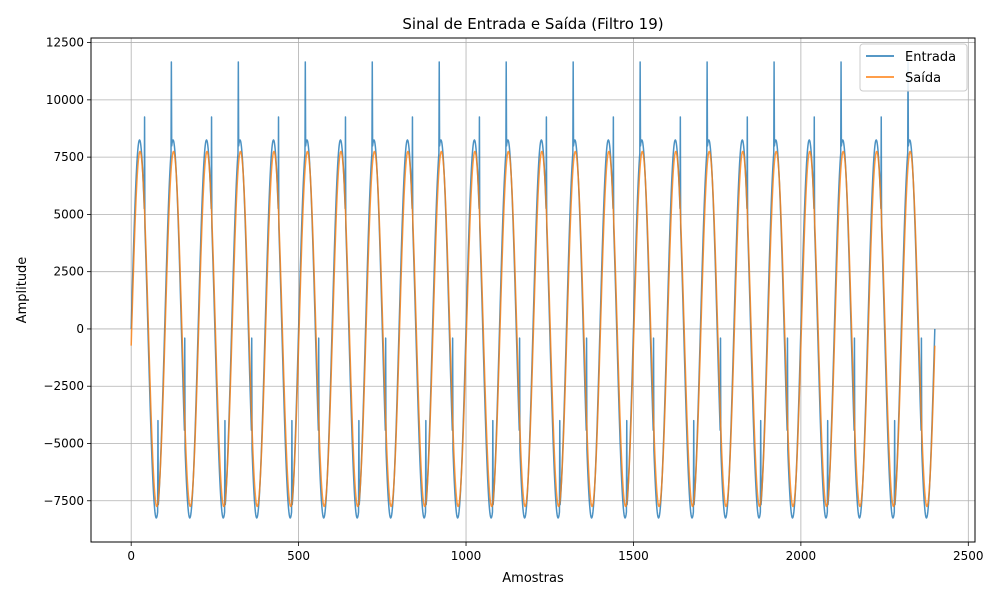  Describe the element at coordinates (63, 443) in the screenshot. I see `y-tick-label: −5000` at that location.